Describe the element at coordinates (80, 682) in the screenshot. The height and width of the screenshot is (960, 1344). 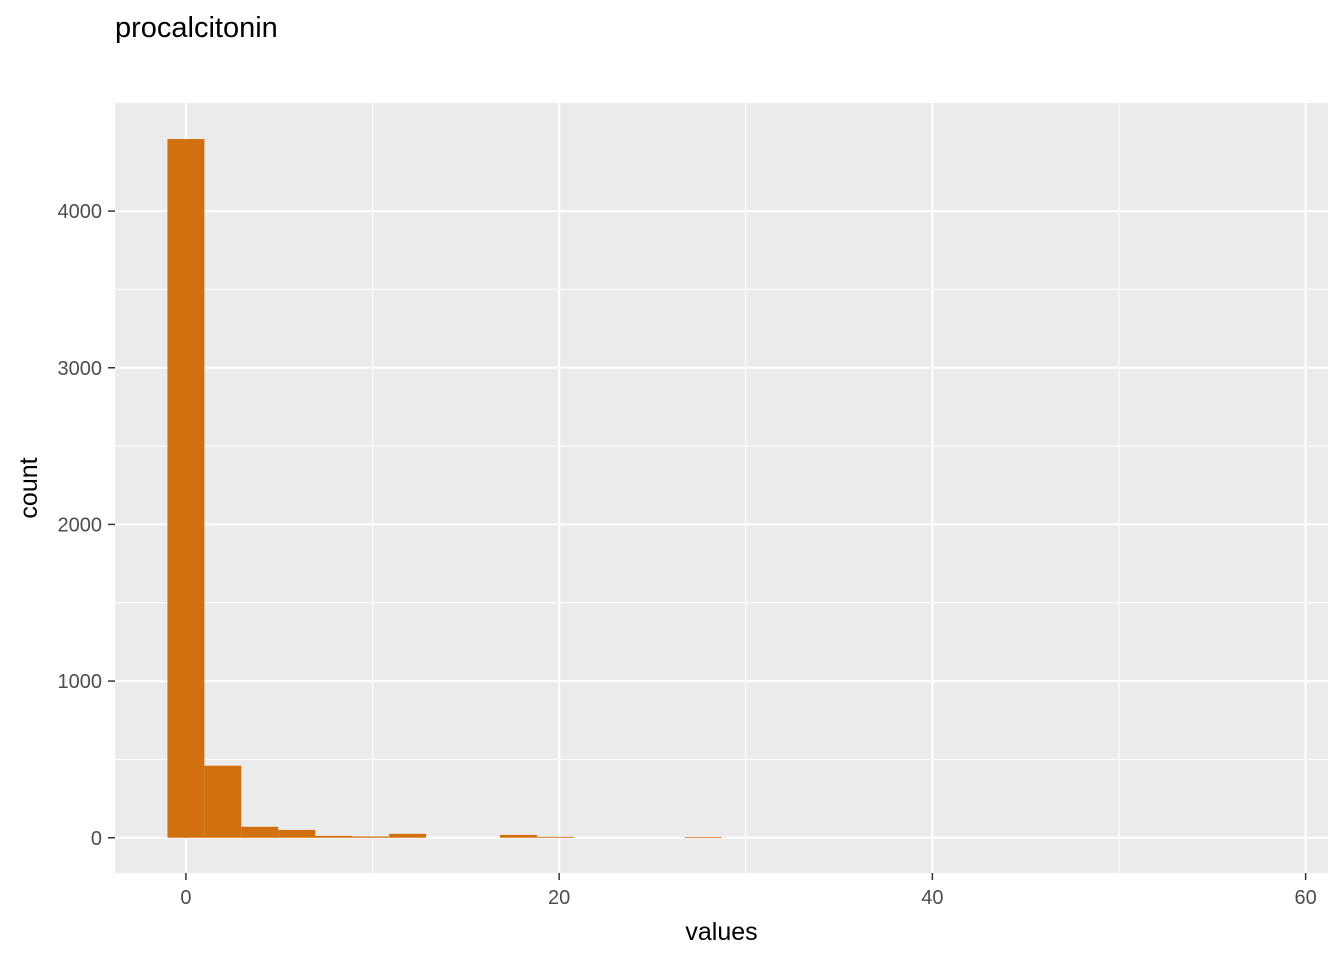
I see `y-tick-label: 1000` at that location.